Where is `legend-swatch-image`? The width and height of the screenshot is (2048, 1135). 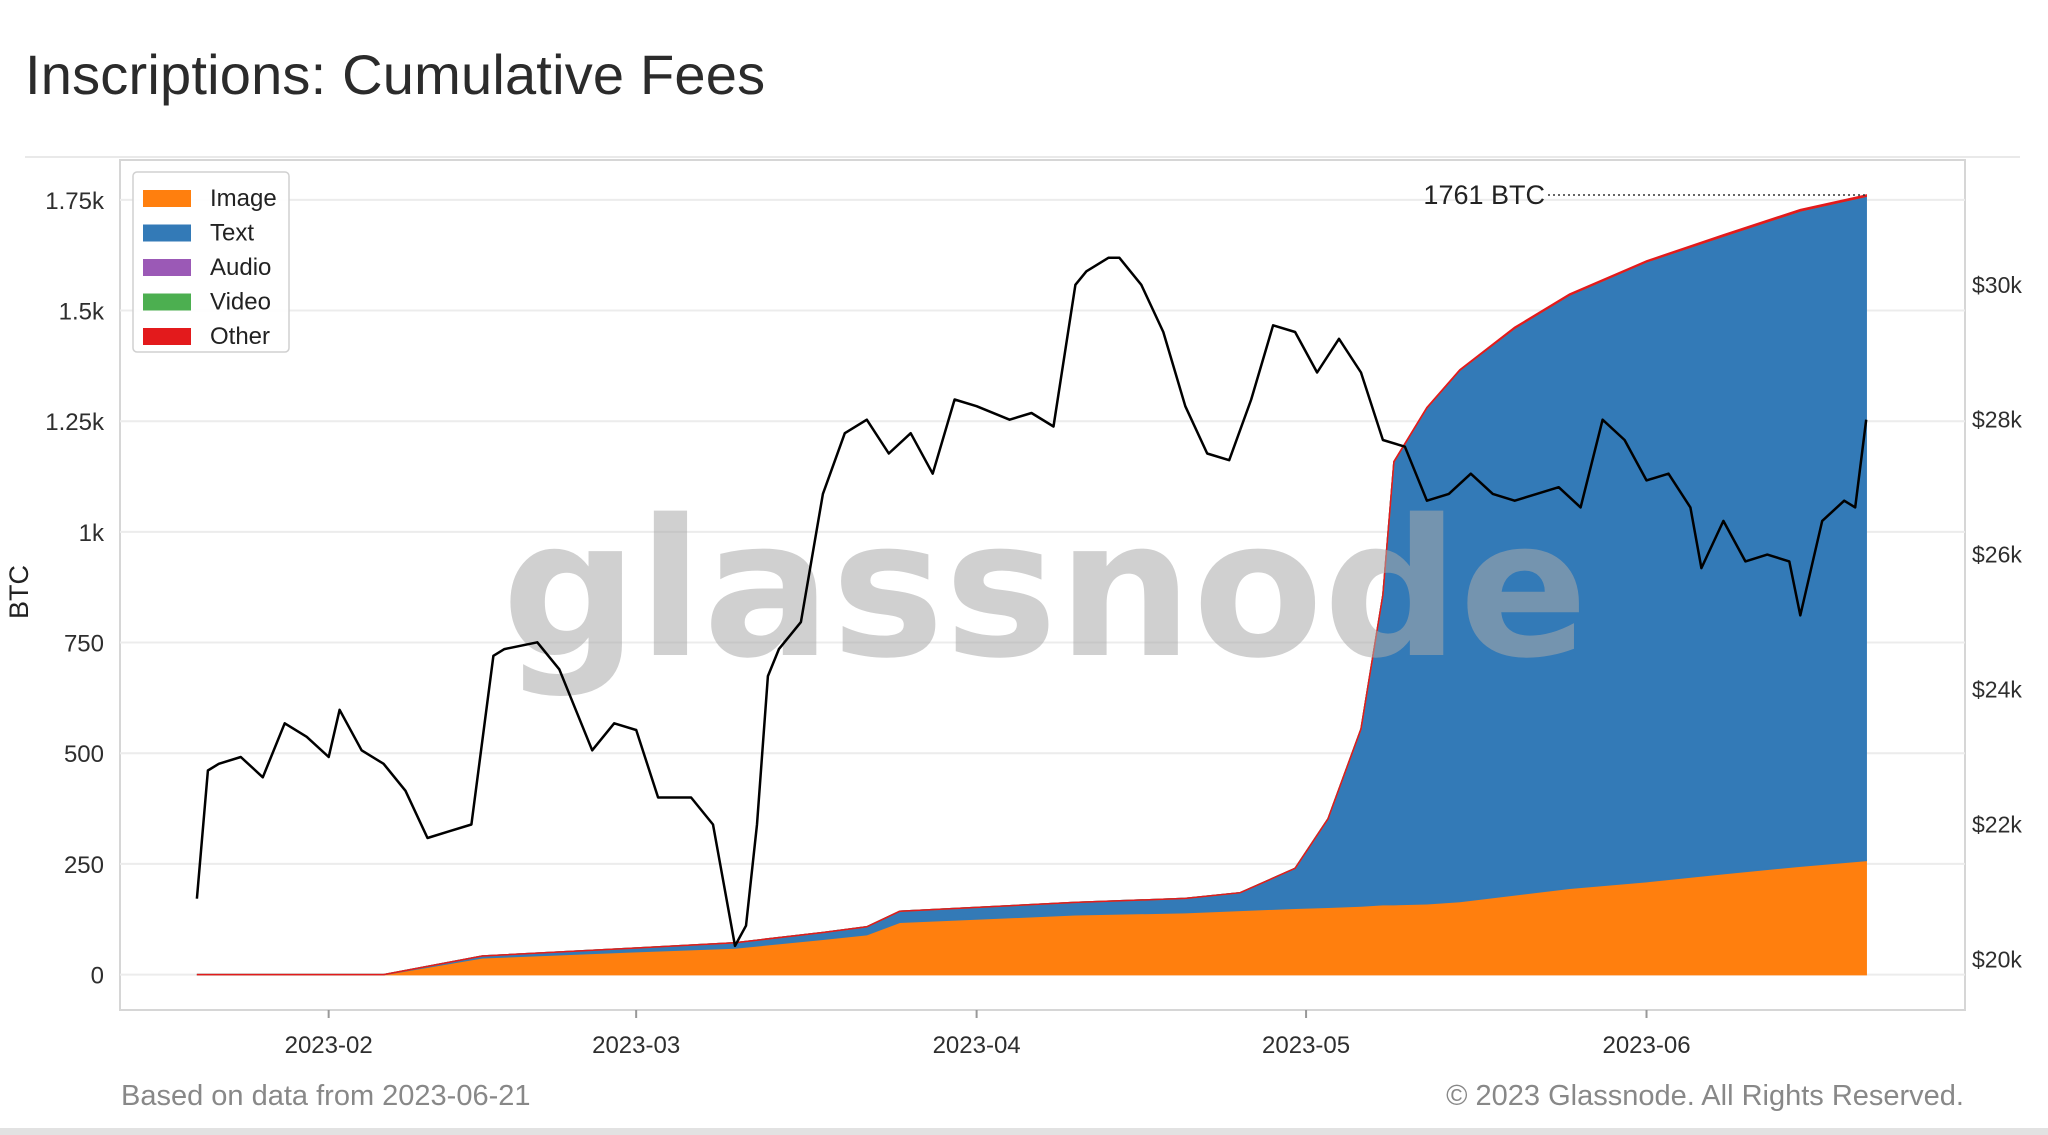
legend-swatch-image is located at coordinates (167, 198).